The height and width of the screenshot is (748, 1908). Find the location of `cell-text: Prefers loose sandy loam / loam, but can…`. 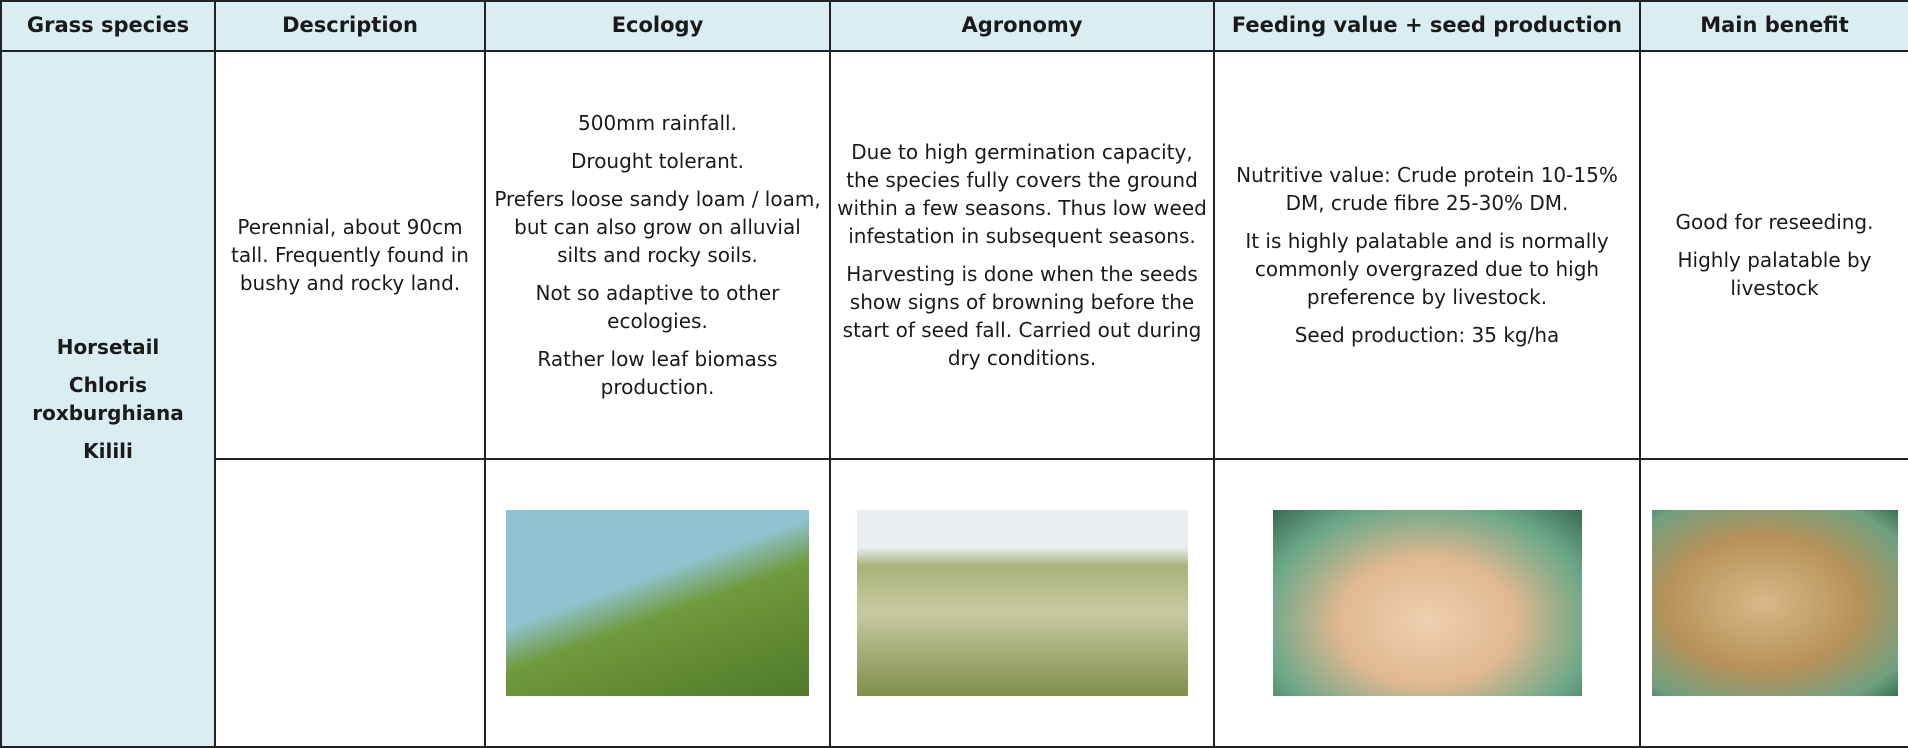

cell-text: Prefers loose sandy loam / loam, but can… is located at coordinates (657, 227).